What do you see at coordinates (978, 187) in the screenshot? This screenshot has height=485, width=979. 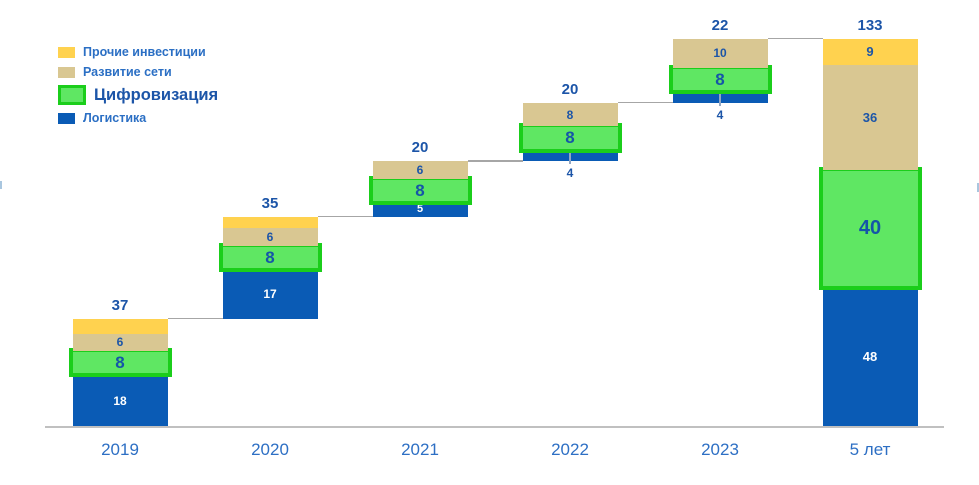 I see `right-edge-artifact` at bounding box center [978, 187].